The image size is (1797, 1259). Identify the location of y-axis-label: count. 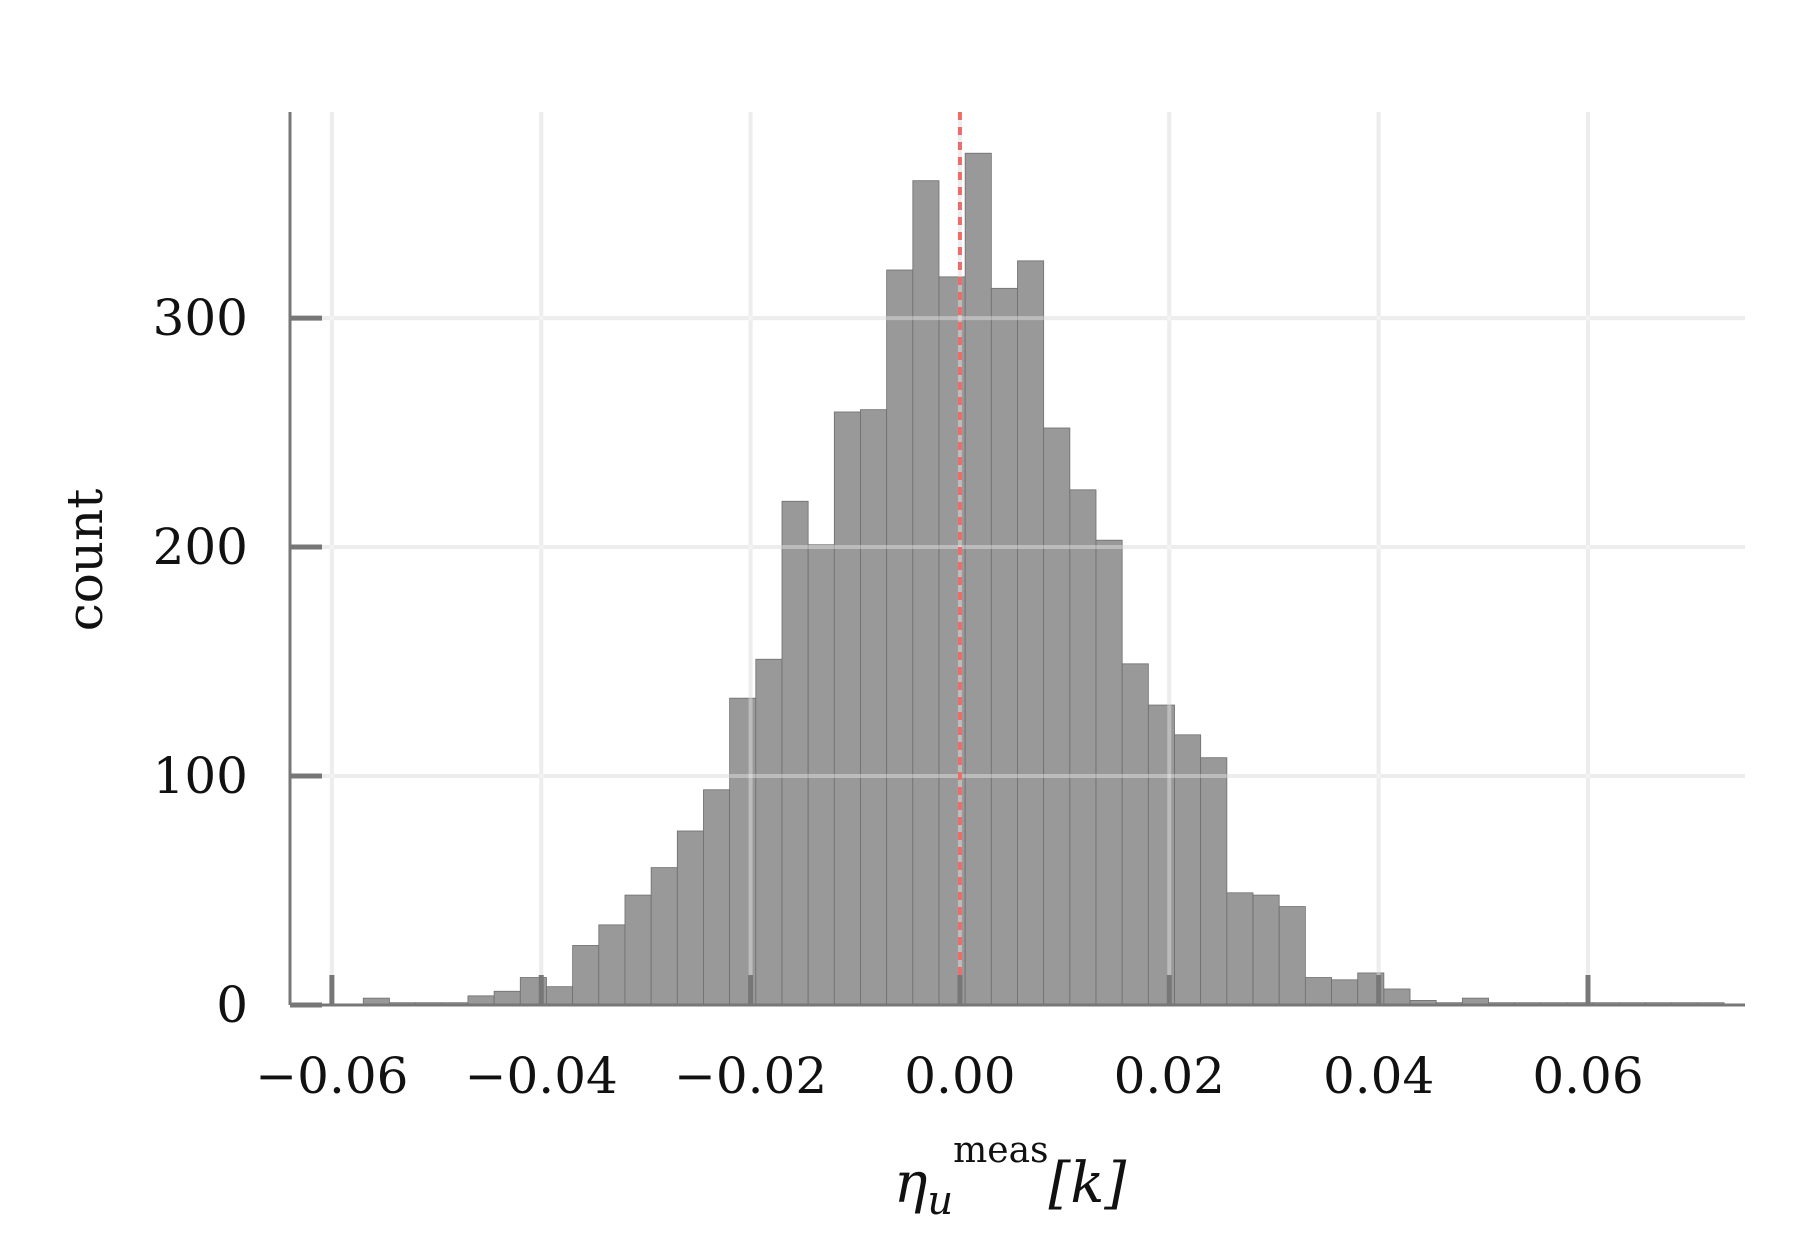
(85, 560).